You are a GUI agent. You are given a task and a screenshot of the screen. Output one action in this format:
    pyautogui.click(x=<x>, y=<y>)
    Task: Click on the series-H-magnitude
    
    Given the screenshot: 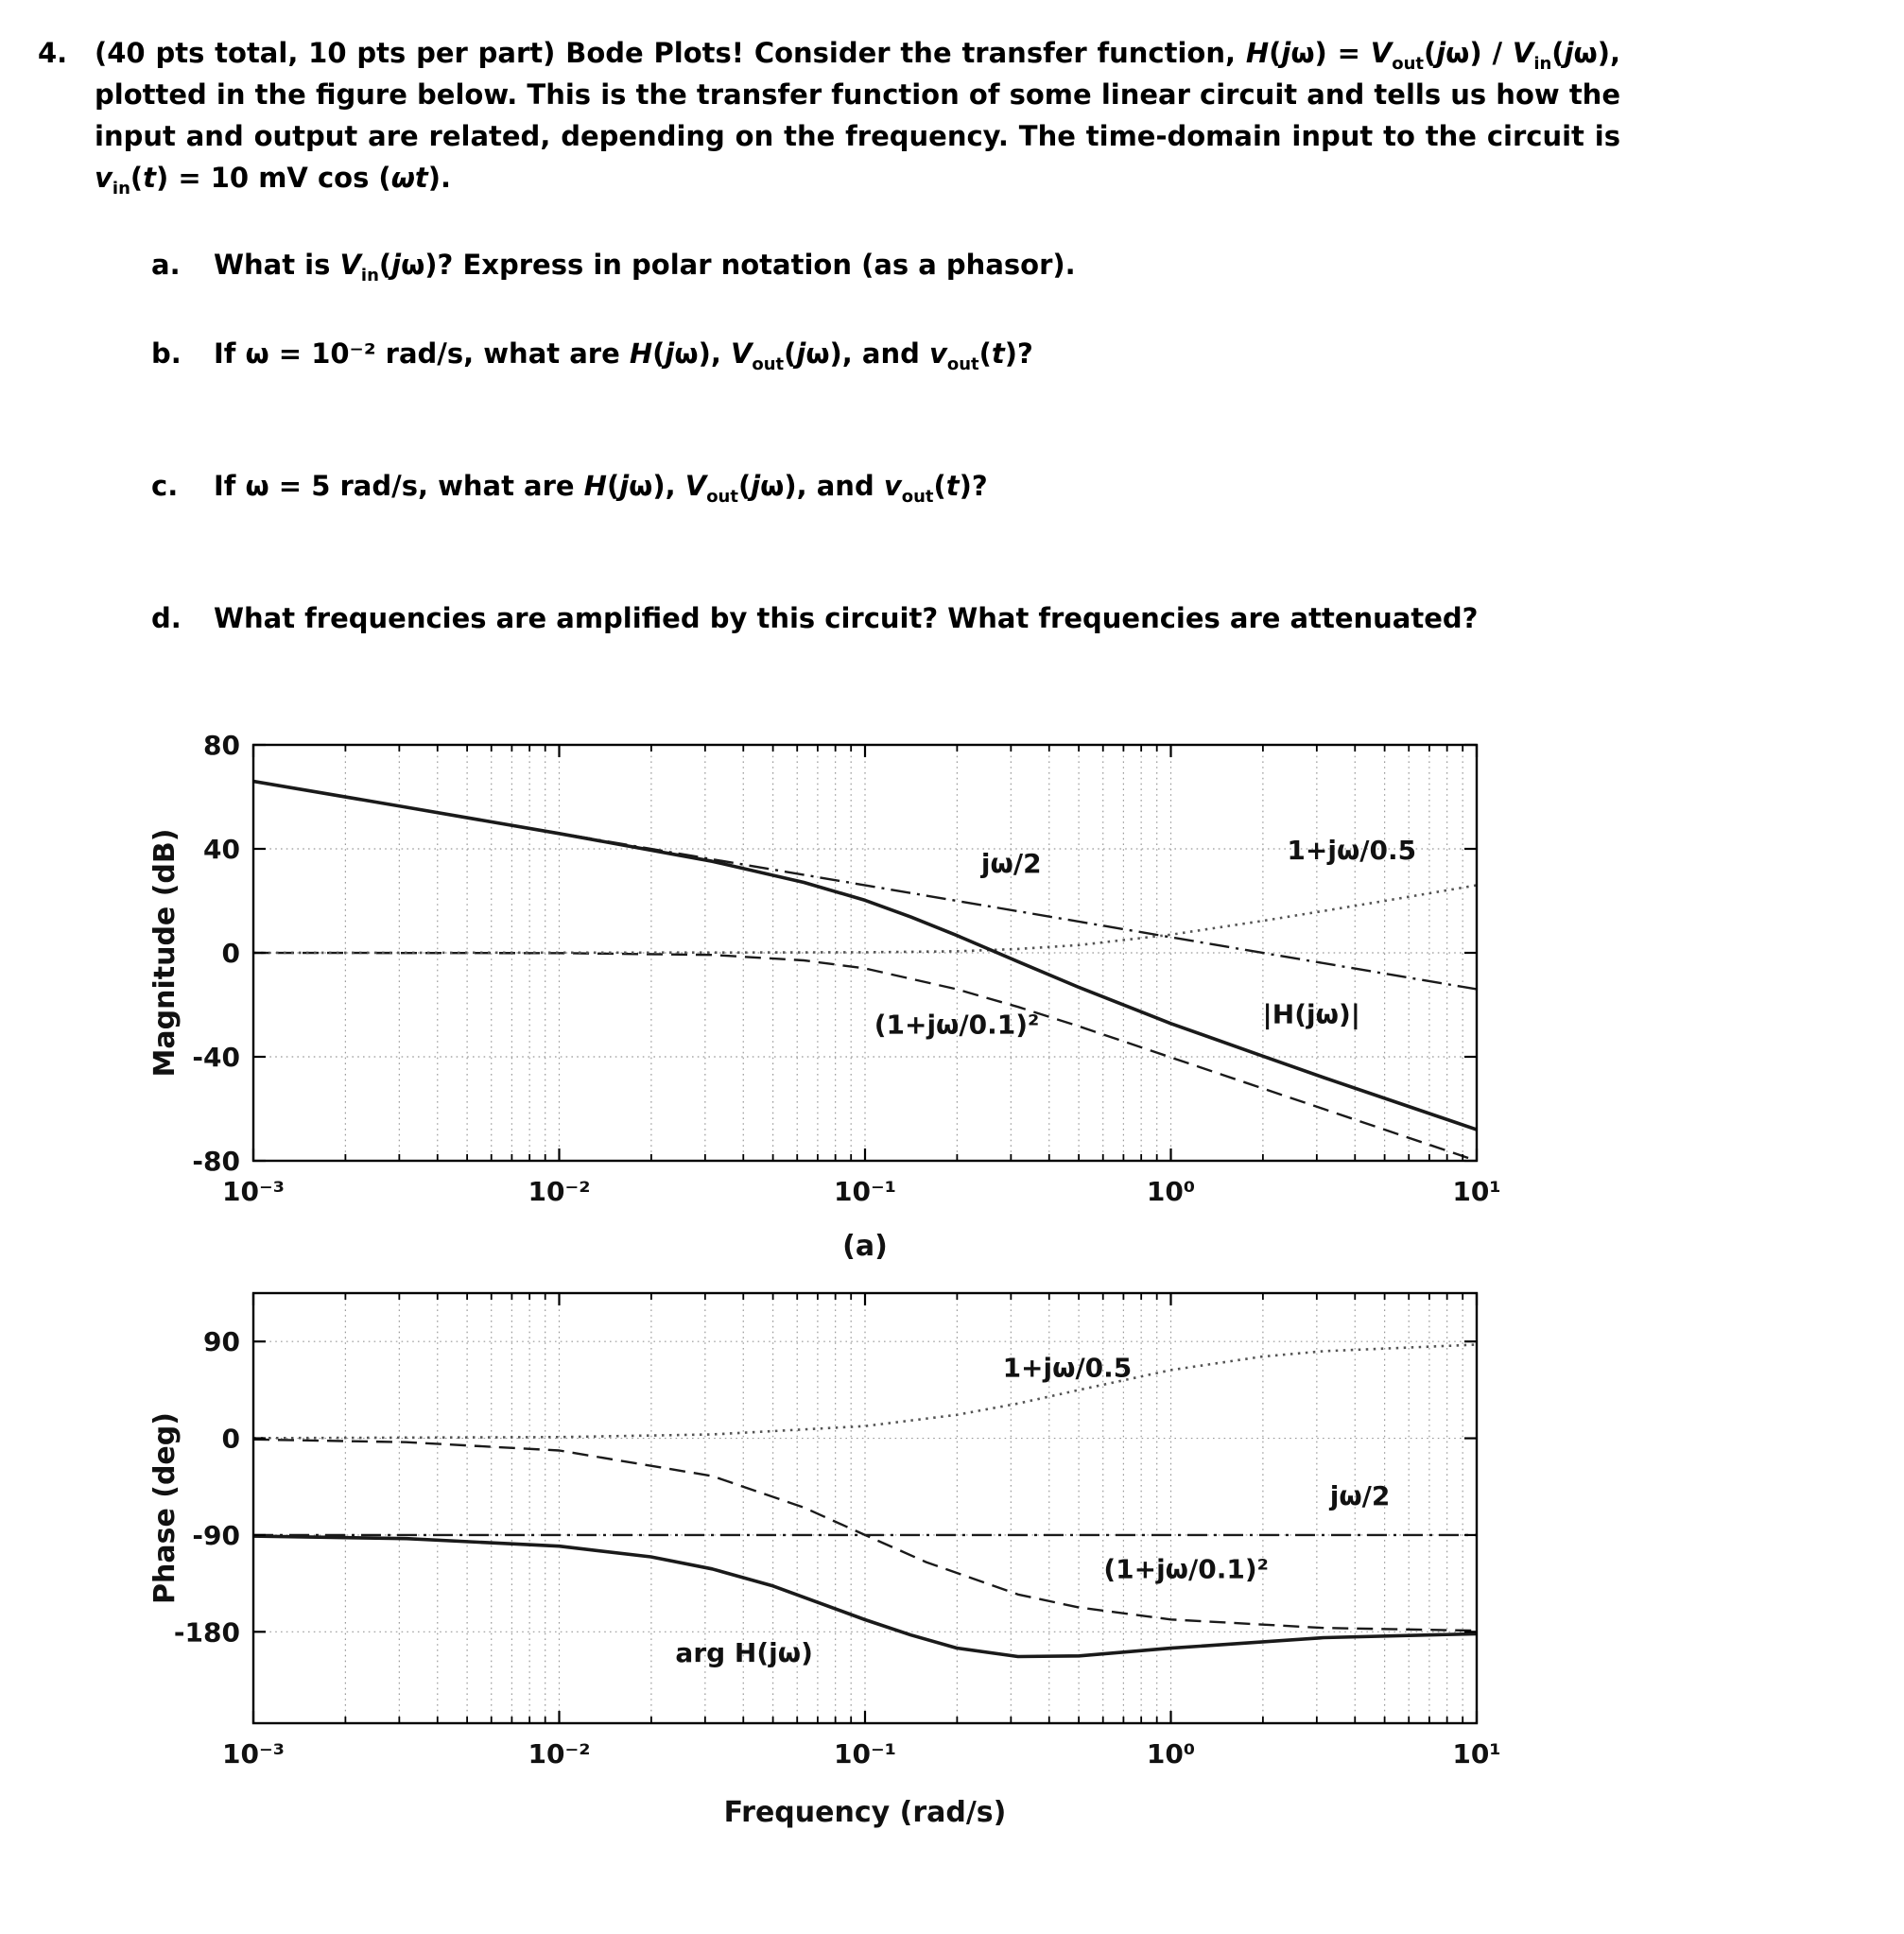 What is the action you would take?
    pyautogui.click(x=865, y=955)
    